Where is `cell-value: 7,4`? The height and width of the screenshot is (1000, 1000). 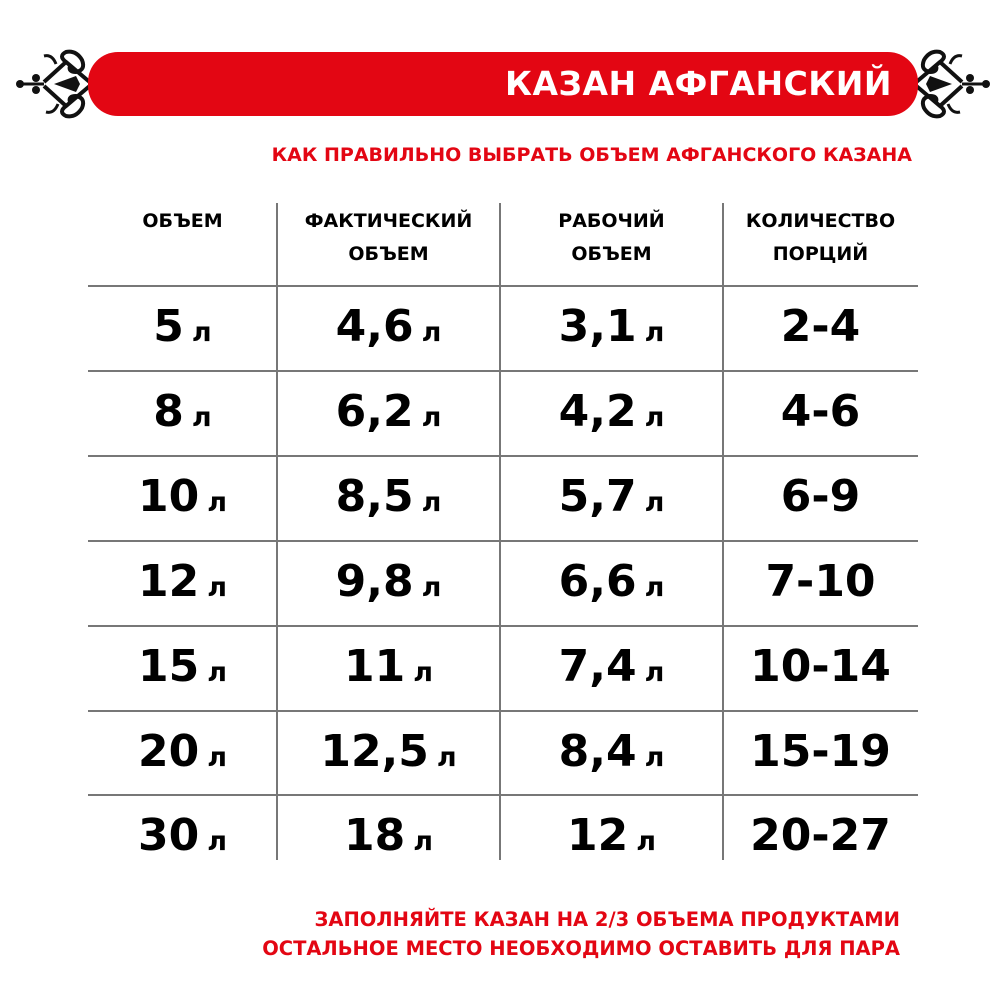
cell-value: 7,4 is located at coordinates (597, 666).